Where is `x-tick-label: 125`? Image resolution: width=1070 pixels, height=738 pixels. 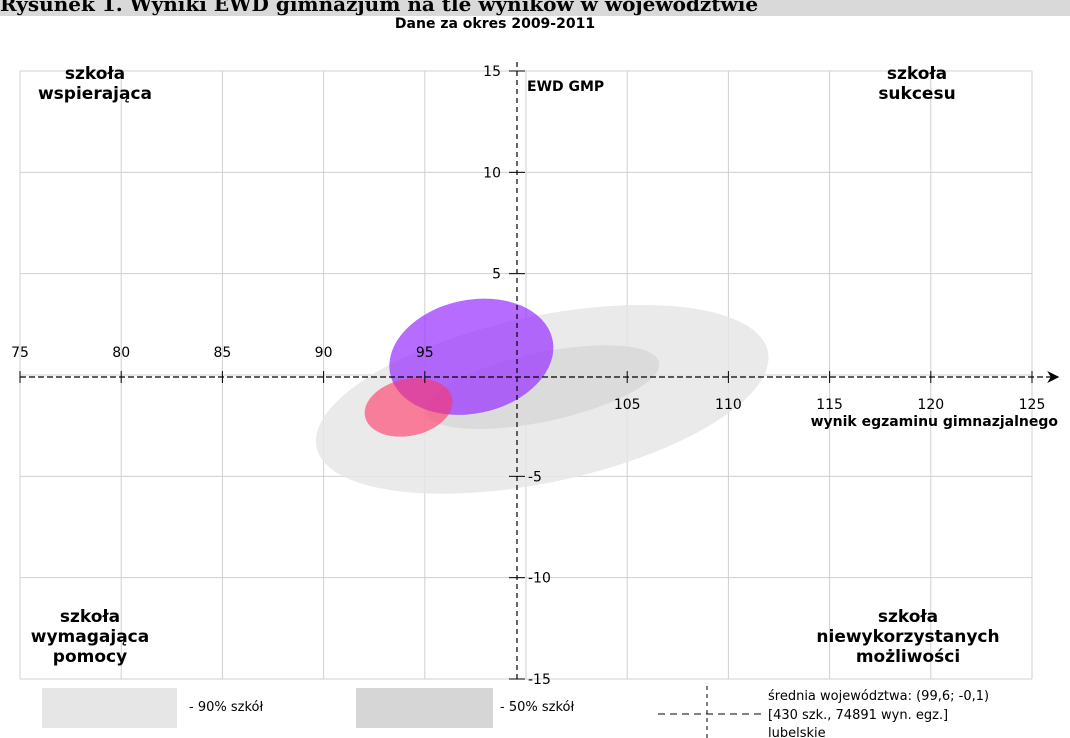 x-tick-label: 125 is located at coordinates (1032, 405).